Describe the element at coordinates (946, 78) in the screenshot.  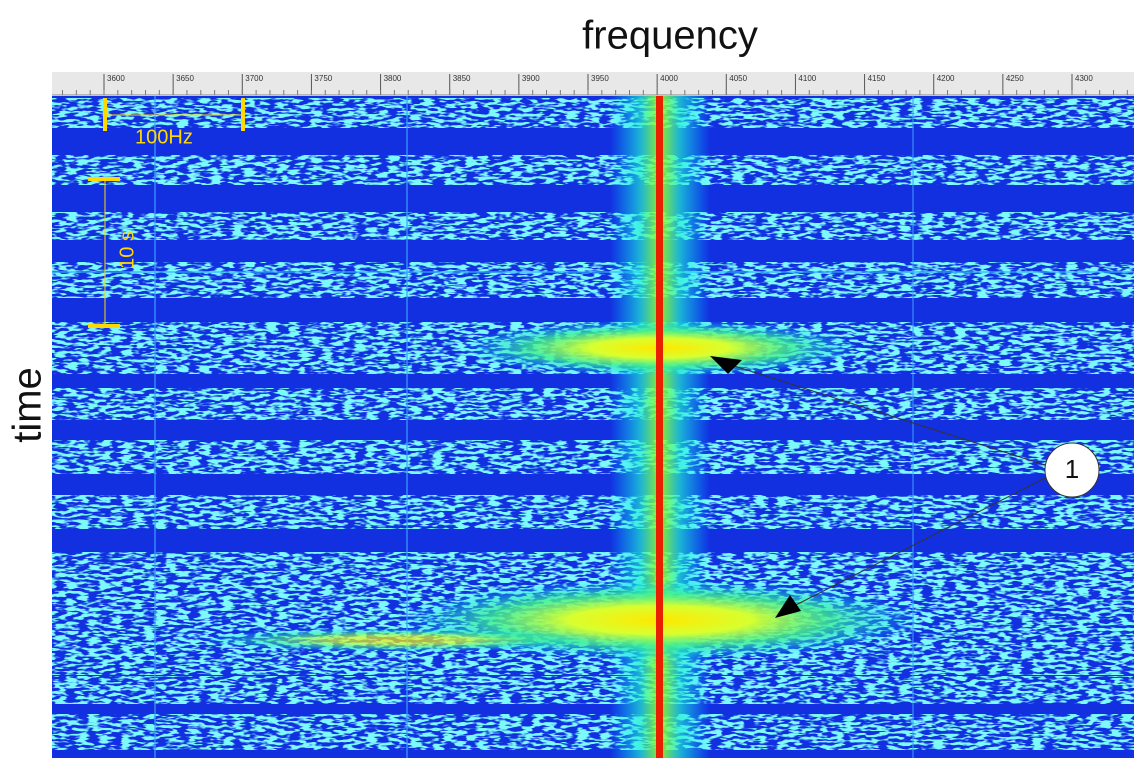
I see `ruler-tick-label: 4200` at that location.